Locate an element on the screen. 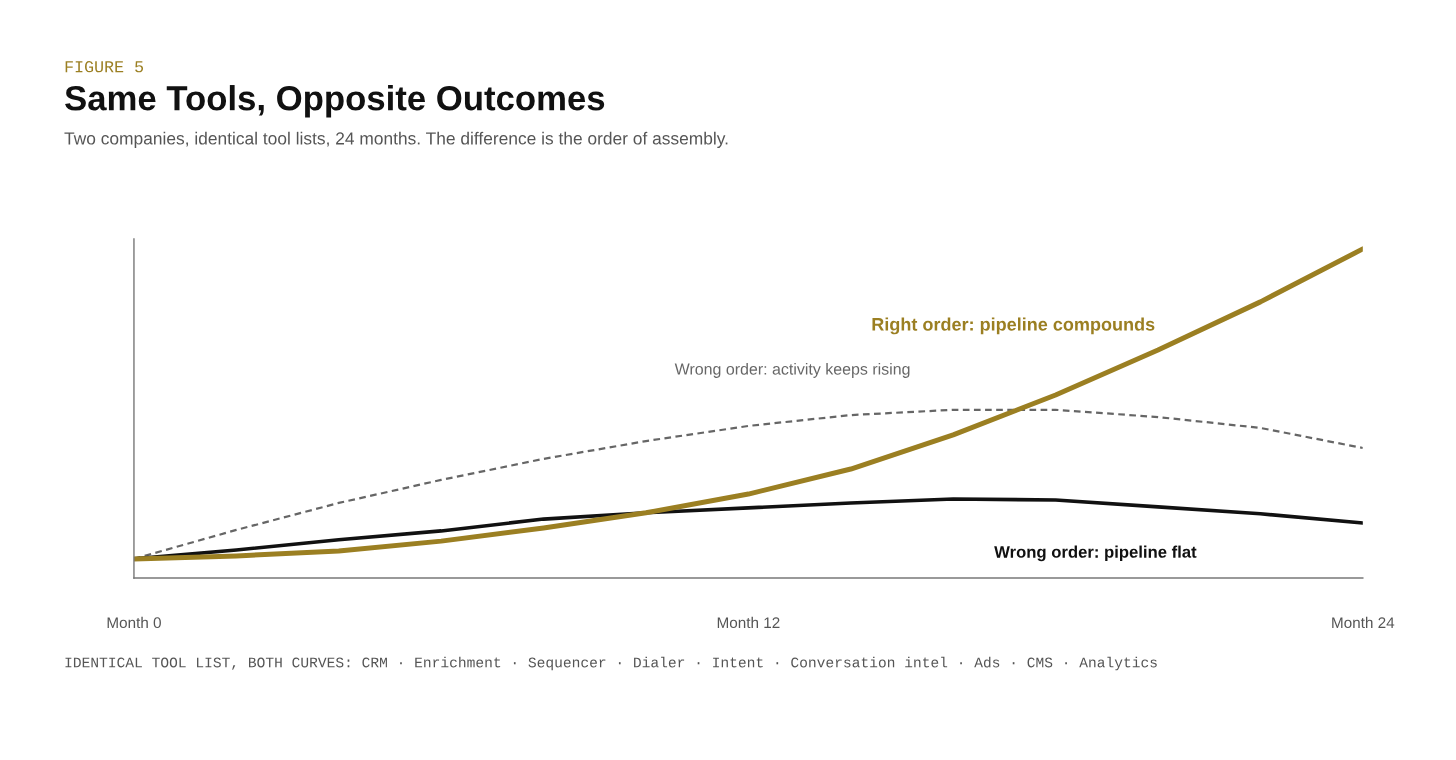 The width and height of the screenshot is (1456, 760). text: Wrong order: pipeline flat is located at coordinates (1095, 553).